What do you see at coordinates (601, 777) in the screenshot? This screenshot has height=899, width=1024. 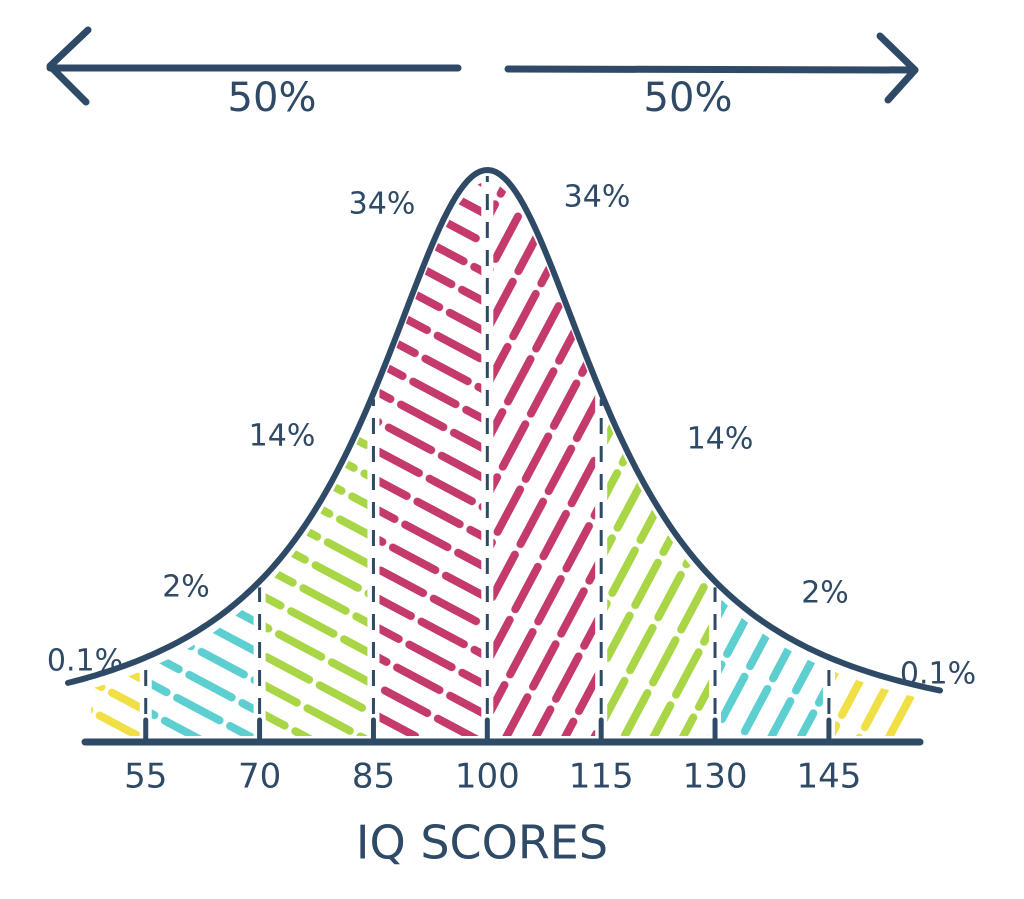 I see `x-tick-label: 115` at bounding box center [601, 777].